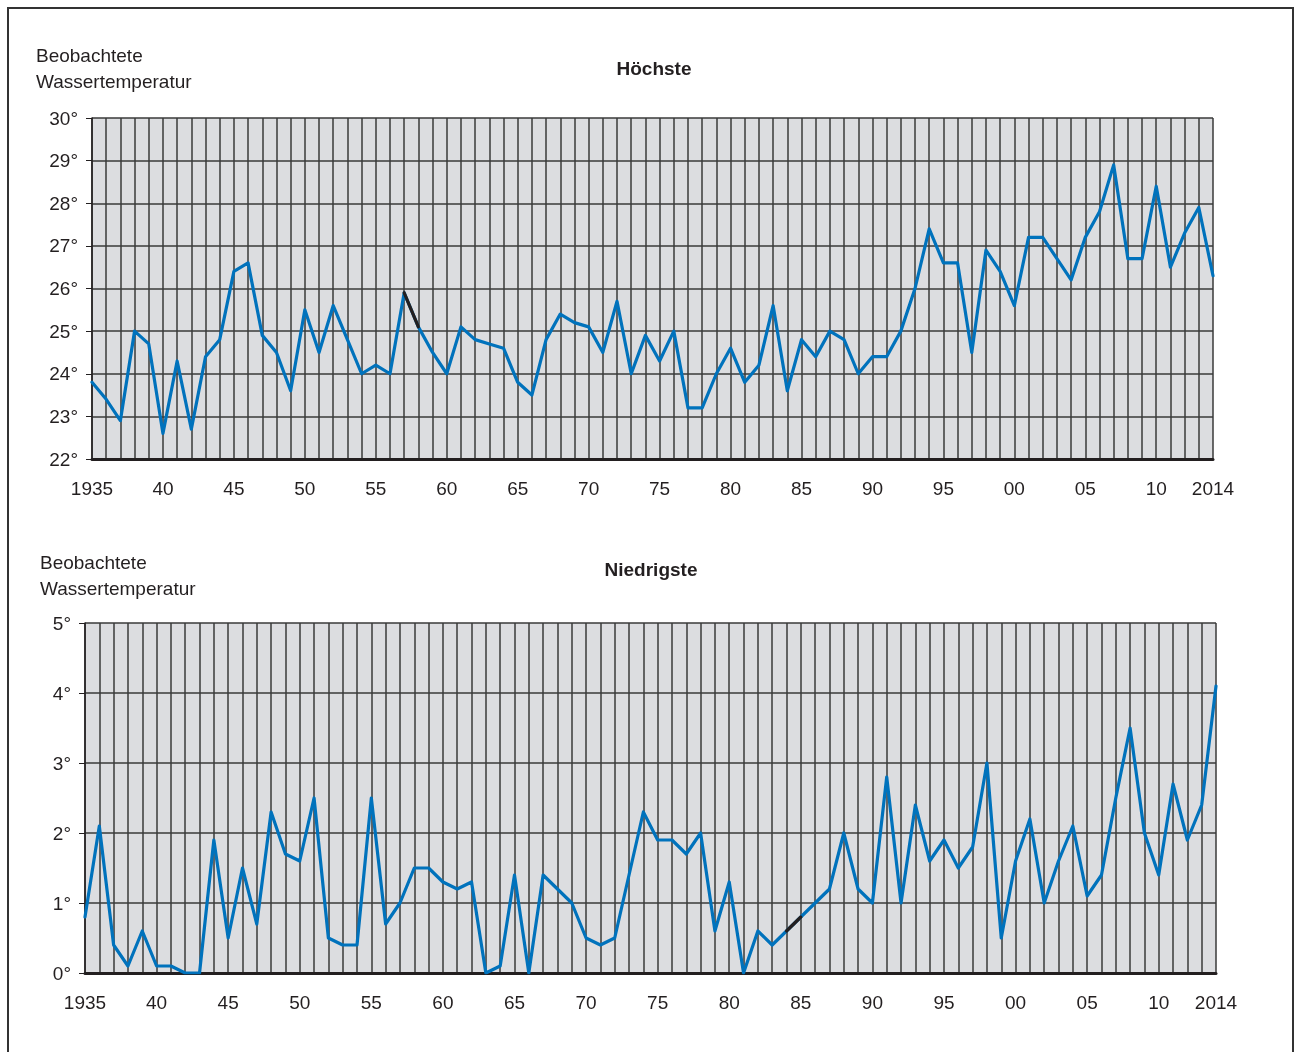 The image size is (1303, 1052). I want to click on chart-title: Niedrigste, so click(651, 569).